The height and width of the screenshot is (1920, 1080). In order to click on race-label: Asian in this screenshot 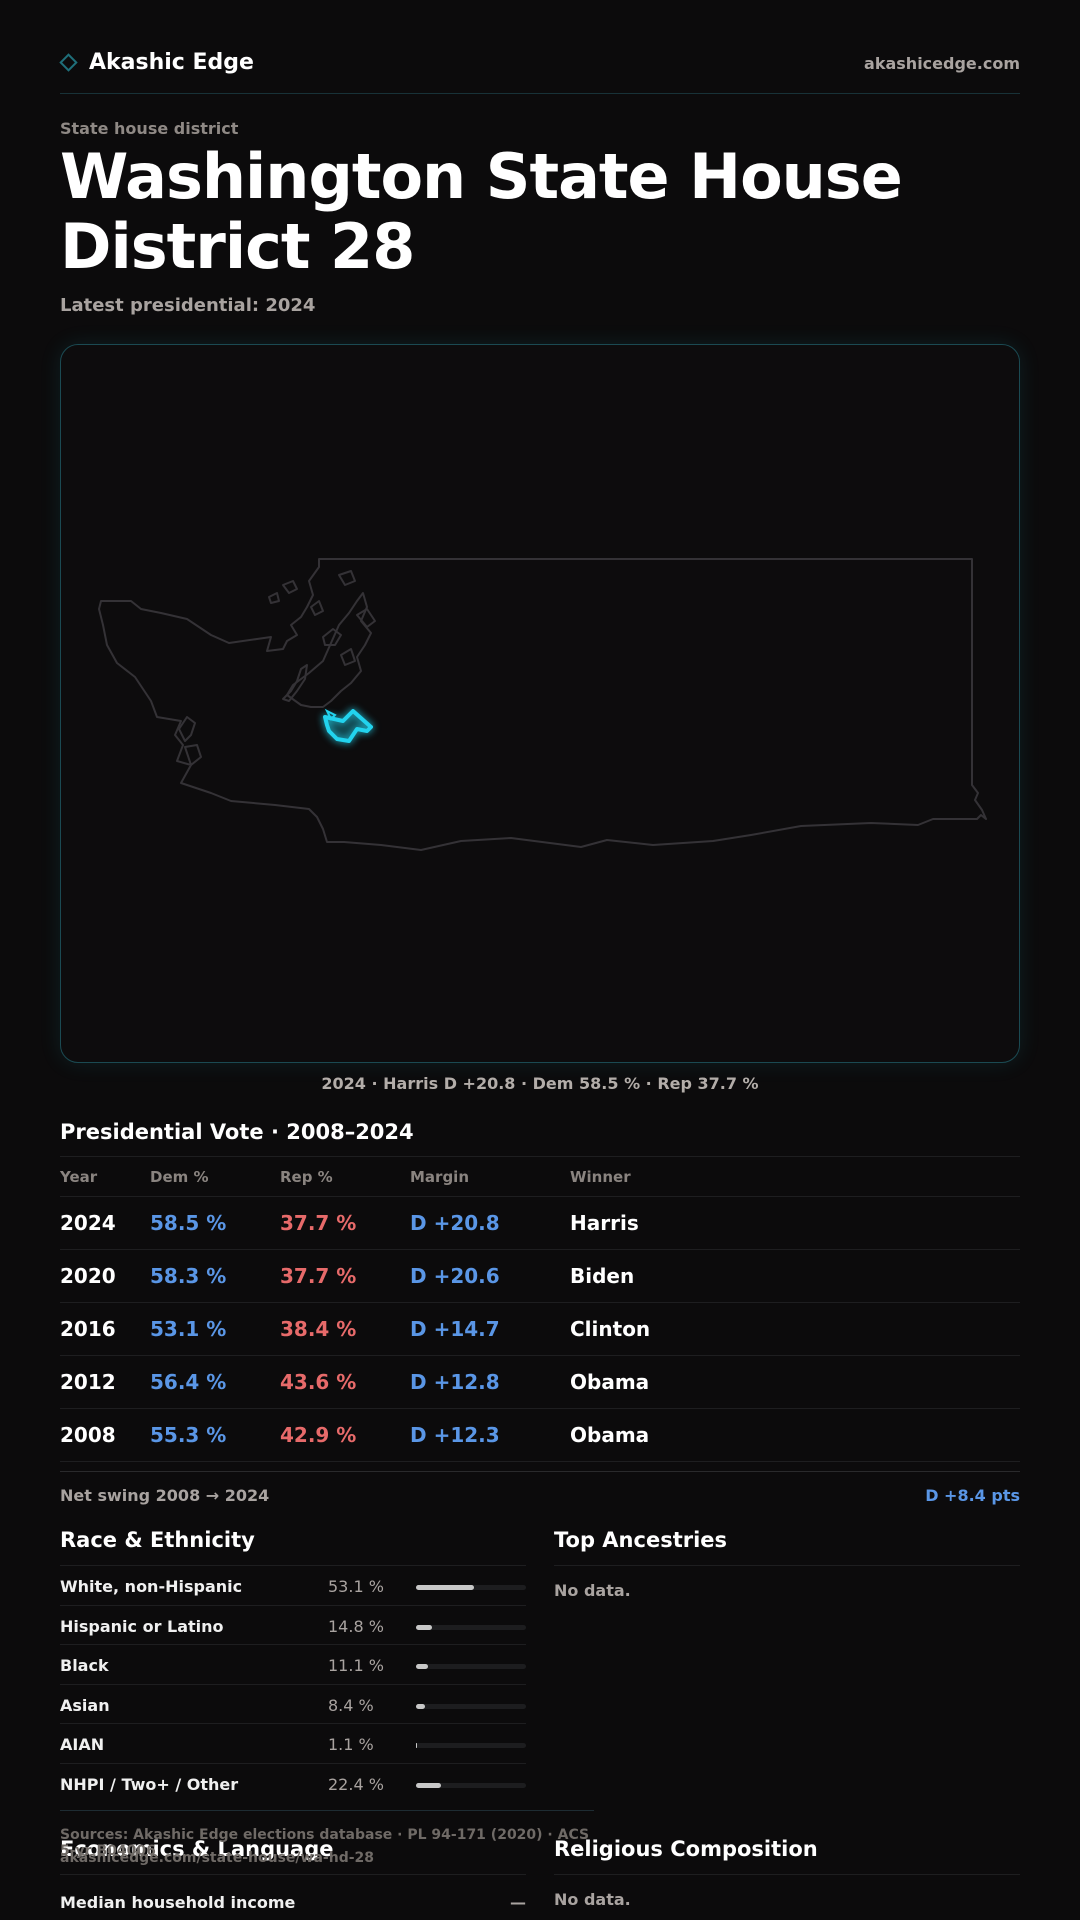, I will do `click(85, 1705)`.